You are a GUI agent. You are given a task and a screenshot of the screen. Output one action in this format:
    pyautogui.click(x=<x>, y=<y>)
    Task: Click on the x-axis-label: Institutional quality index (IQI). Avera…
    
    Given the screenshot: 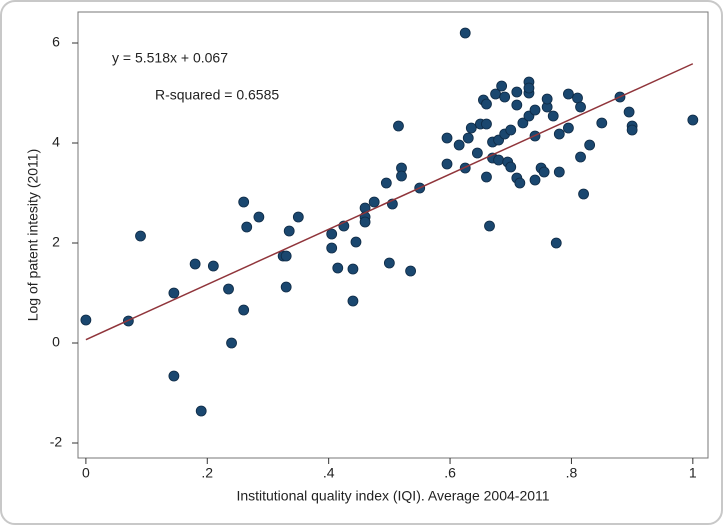 What is the action you would take?
    pyautogui.click(x=392, y=496)
    